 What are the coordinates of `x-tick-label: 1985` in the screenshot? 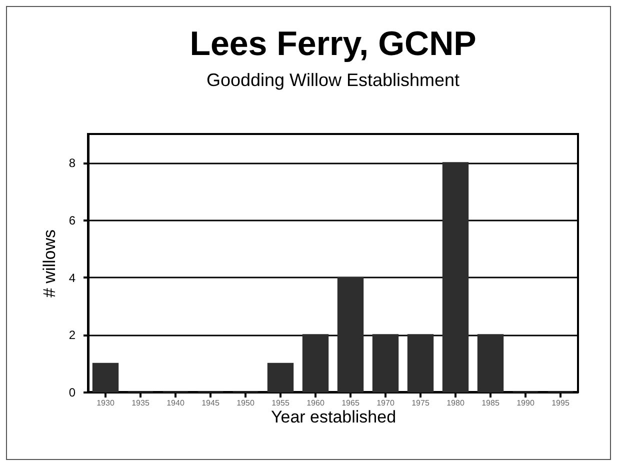 It's located at (491, 403).